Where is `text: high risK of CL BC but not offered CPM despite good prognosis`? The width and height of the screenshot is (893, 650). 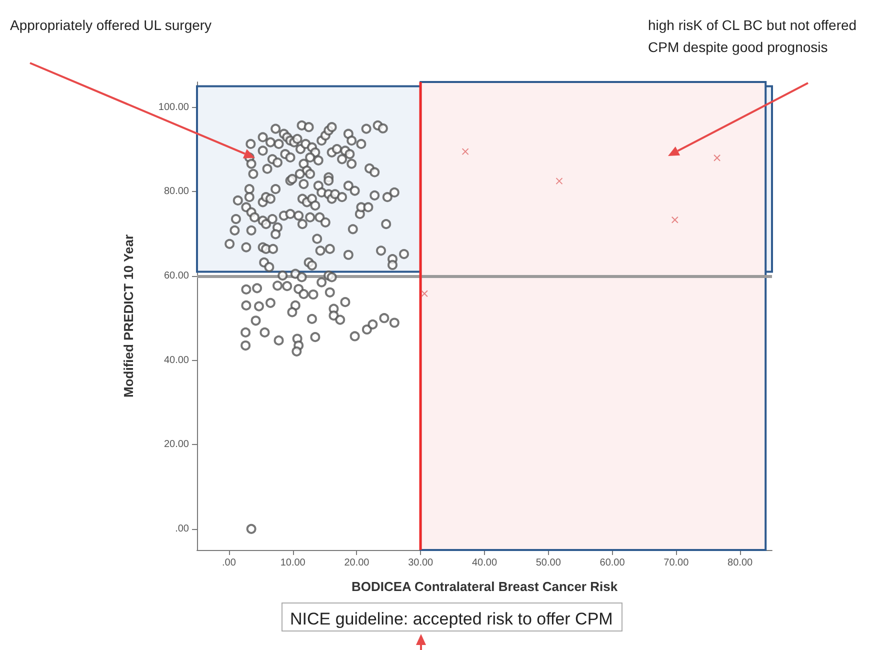
text: high risK of CL BC but not offered CPM despite good prognosis is located at coordinates (754, 36).